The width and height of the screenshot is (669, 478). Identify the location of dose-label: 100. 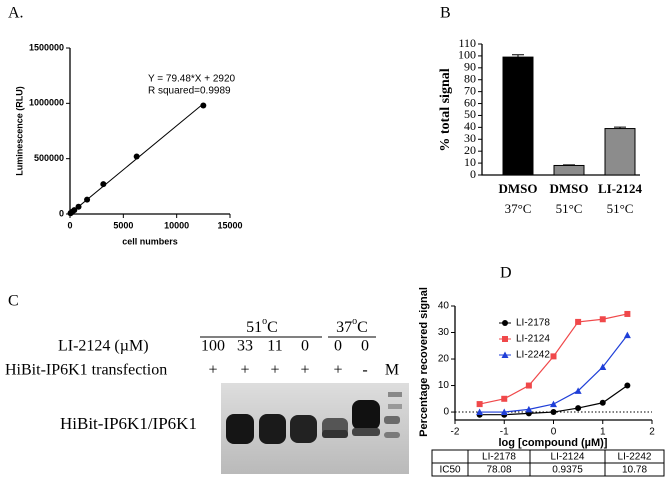
(213, 346).